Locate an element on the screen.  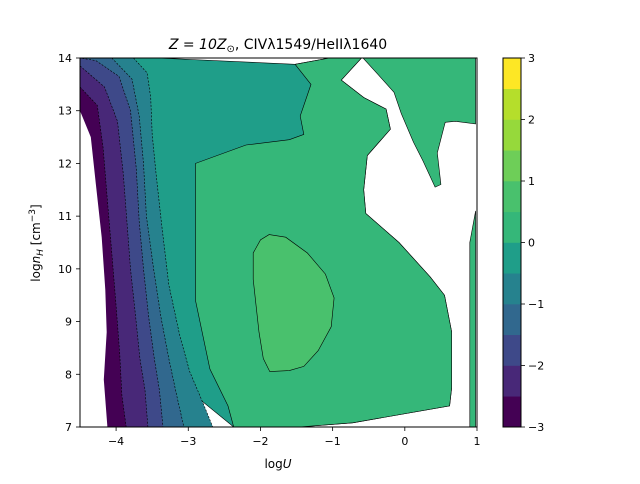
x-tick-label: −3 is located at coordinates (188, 441).